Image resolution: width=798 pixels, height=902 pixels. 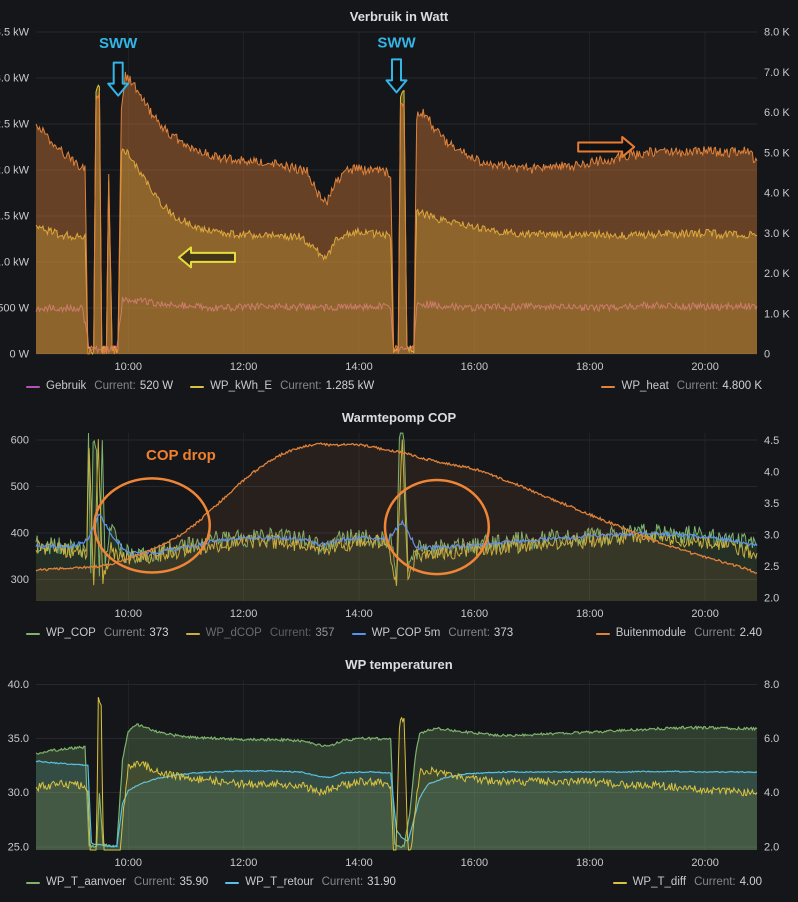 I want to click on y-axis-right-label: 4.5, so click(x=771, y=441).